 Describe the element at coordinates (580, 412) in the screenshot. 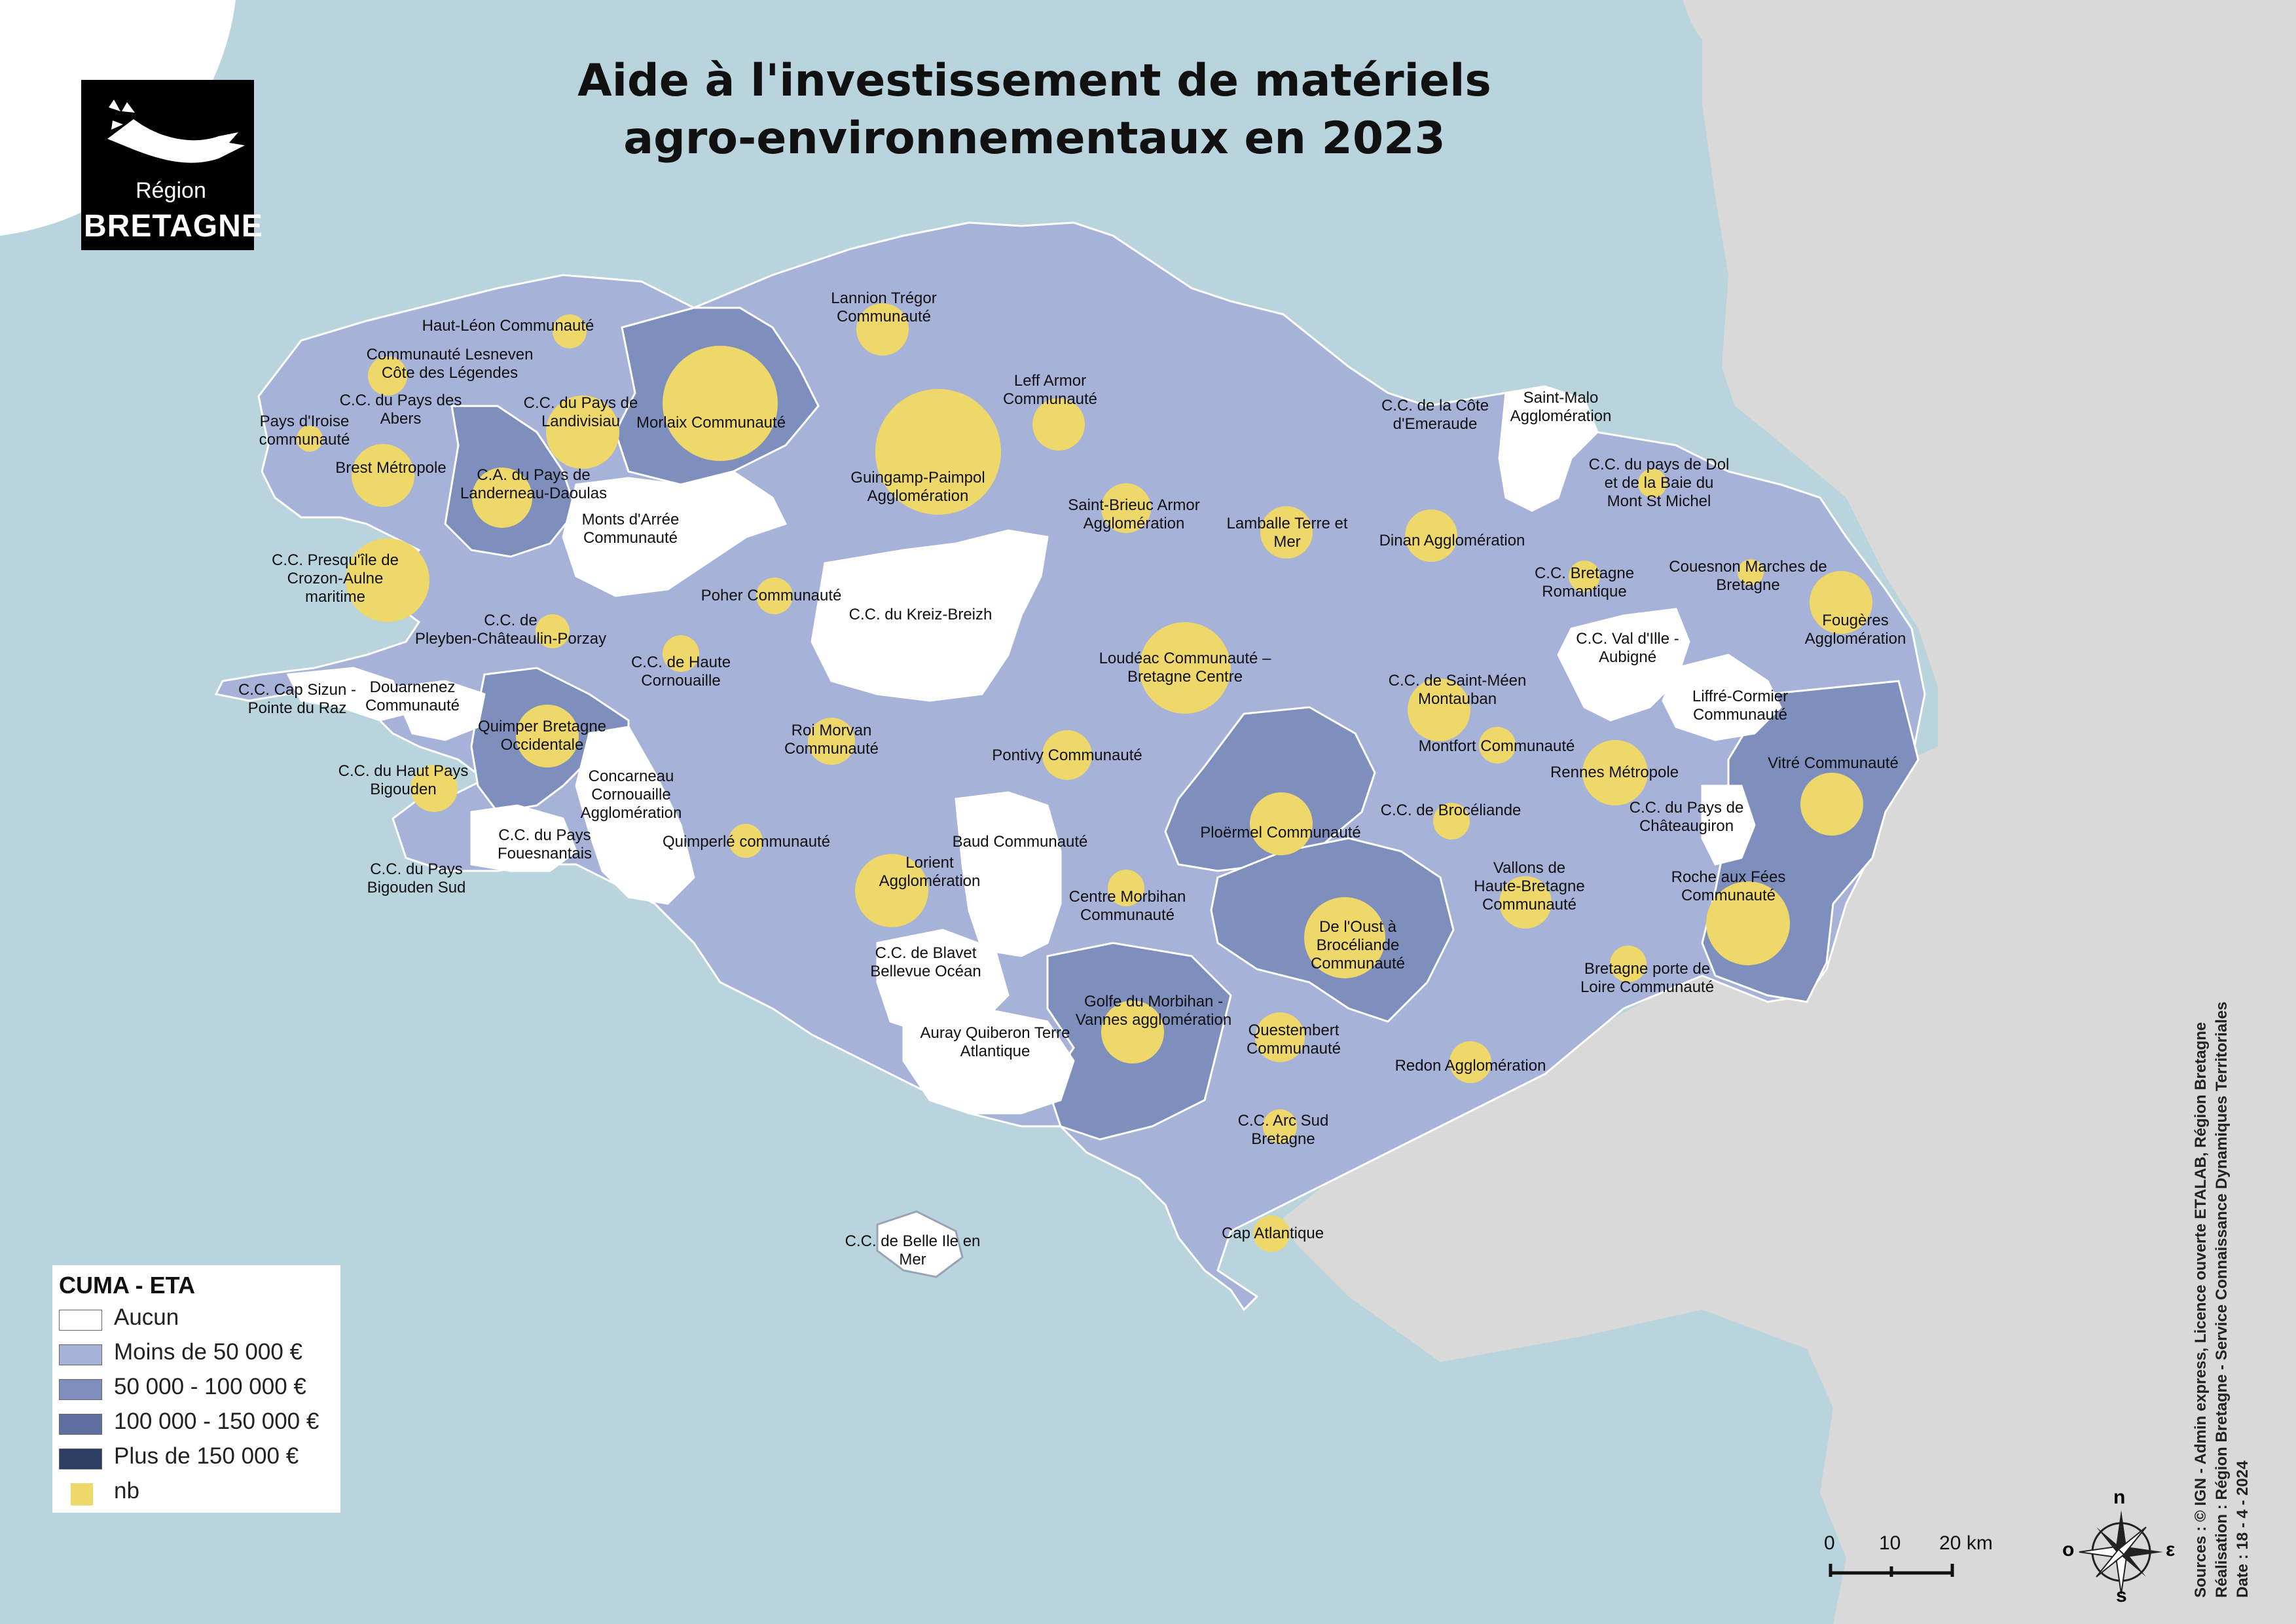

I see `label-landivisiau: C.C. du Pays de Landivisiau` at that location.